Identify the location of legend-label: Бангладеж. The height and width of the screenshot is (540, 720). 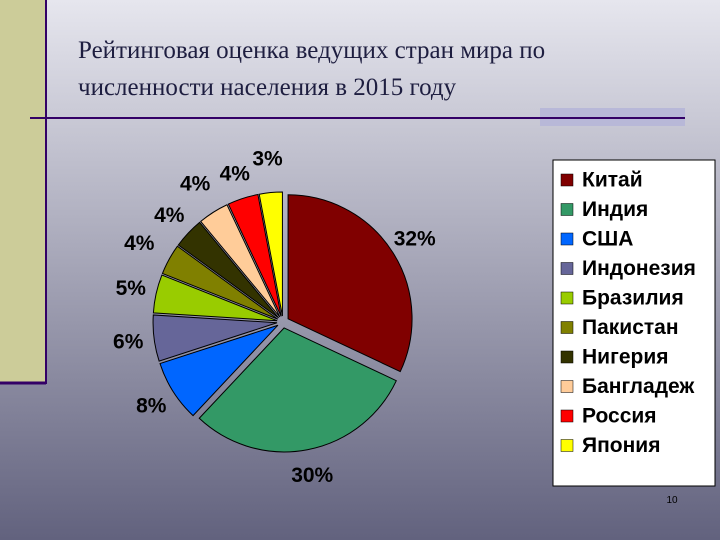
(638, 386).